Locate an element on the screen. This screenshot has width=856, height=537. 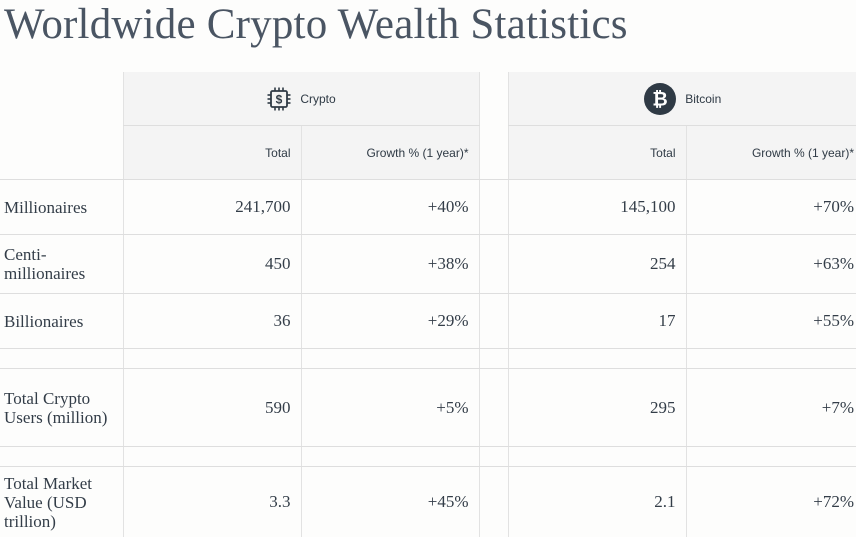
crypto-growth-cell: +38% is located at coordinates (390, 264).